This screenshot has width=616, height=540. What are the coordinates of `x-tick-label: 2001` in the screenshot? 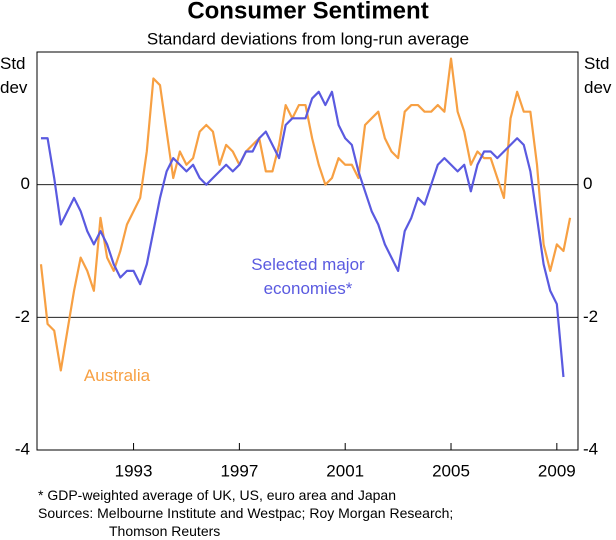 It's located at (345, 470).